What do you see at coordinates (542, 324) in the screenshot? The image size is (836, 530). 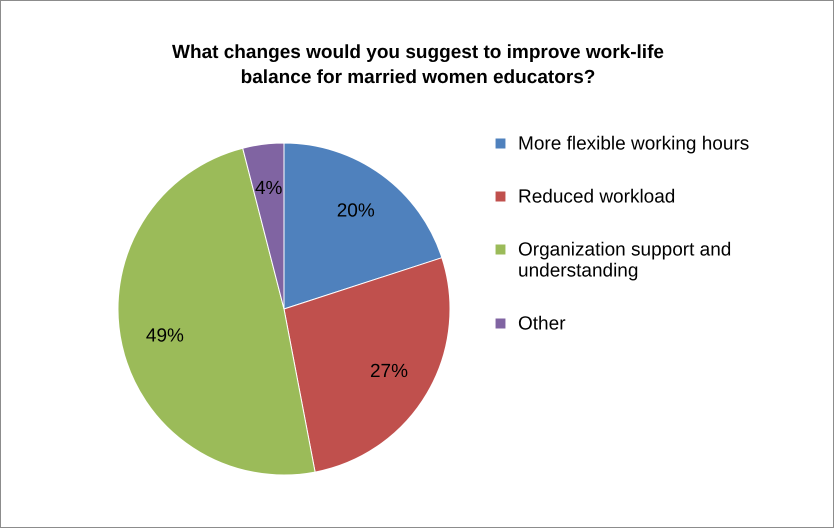 I see `legend-label: Other` at bounding box center [542, 324].